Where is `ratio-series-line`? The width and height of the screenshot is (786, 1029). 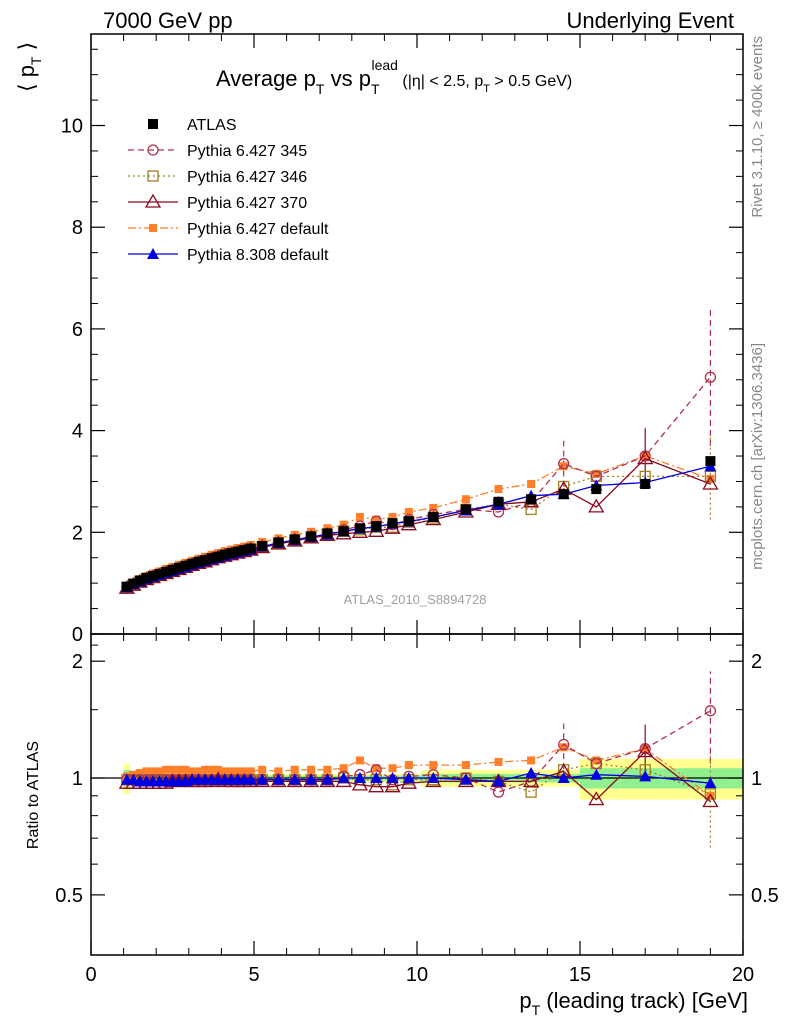
ratio-series-line is located at coordinates (418, 771).